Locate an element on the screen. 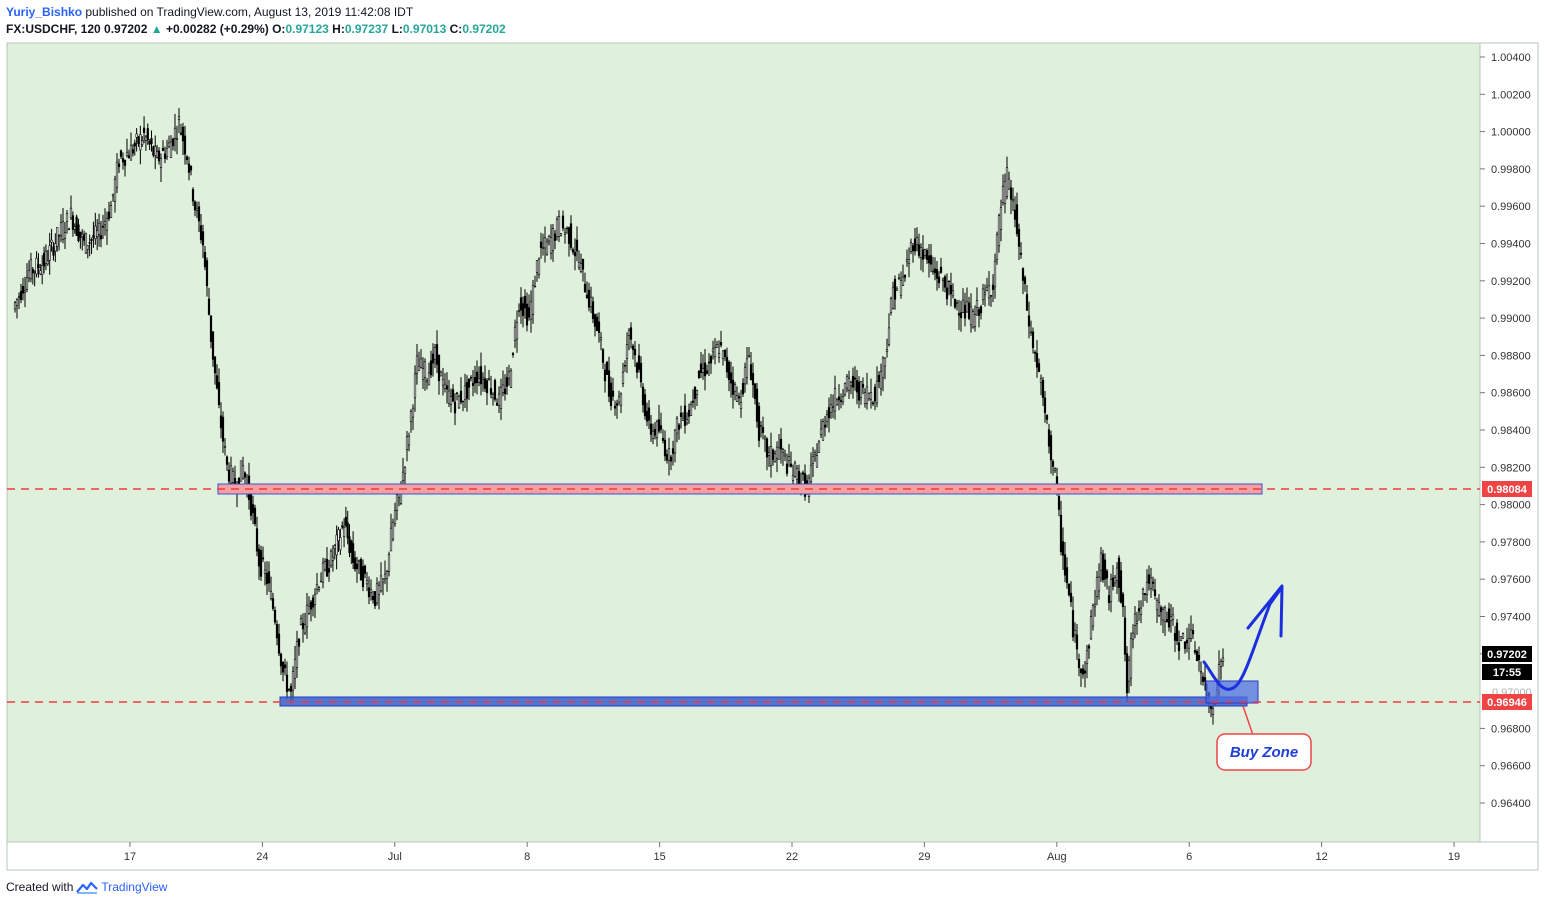 The height and width of the screenshot is (906, 1545). time-axis-panel is located at coordinates (772, 856).